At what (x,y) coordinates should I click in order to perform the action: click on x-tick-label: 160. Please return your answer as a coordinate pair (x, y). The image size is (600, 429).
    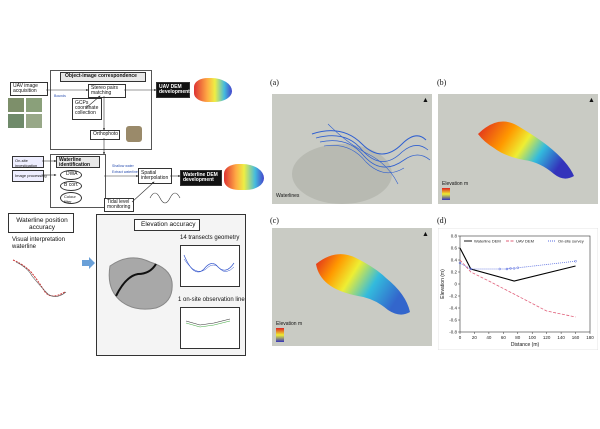
    Looking at the image, I should click on (576, 337).